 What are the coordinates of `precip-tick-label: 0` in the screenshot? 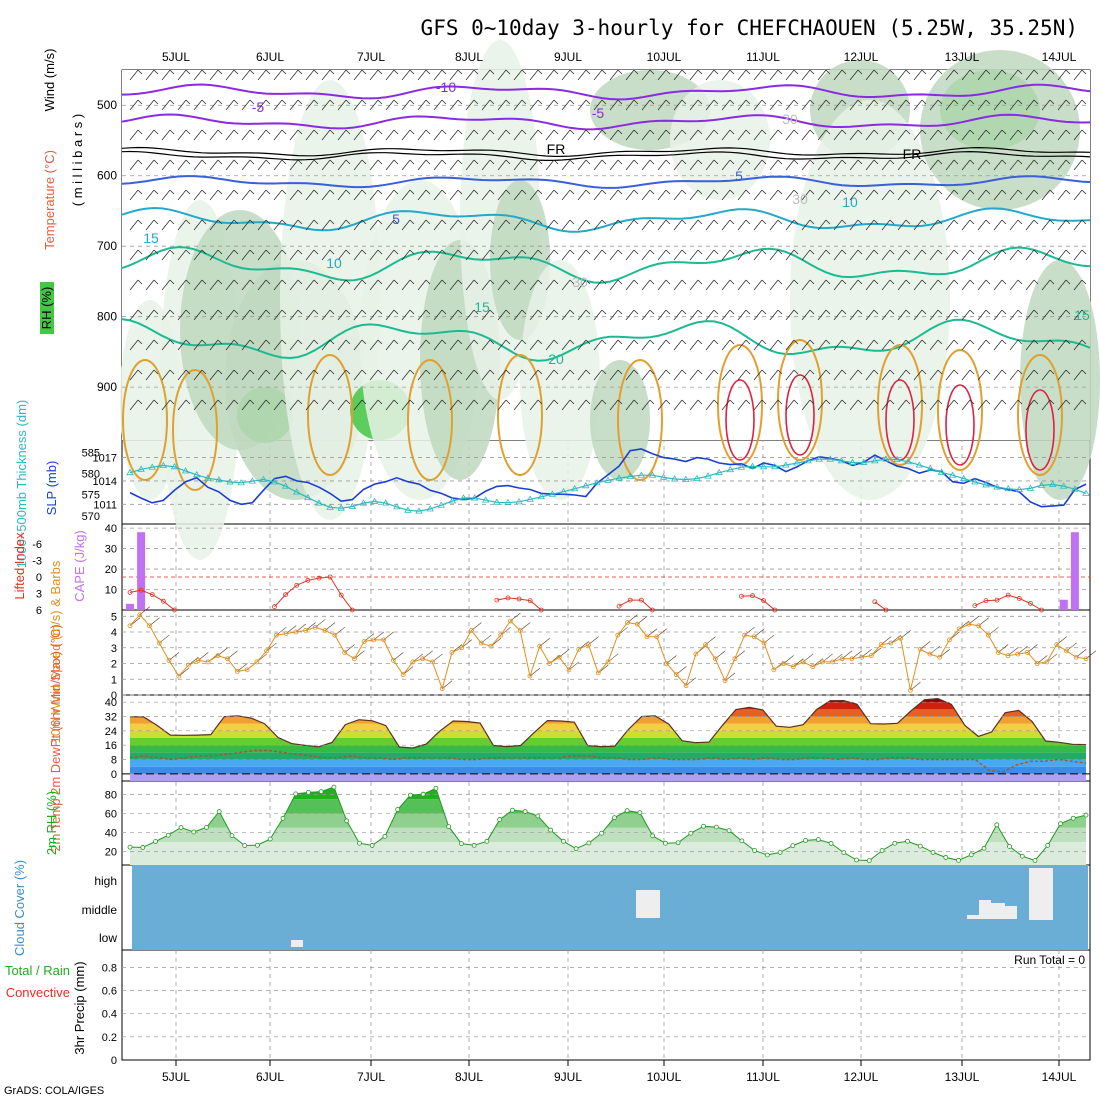 It's located at (114, 1061).